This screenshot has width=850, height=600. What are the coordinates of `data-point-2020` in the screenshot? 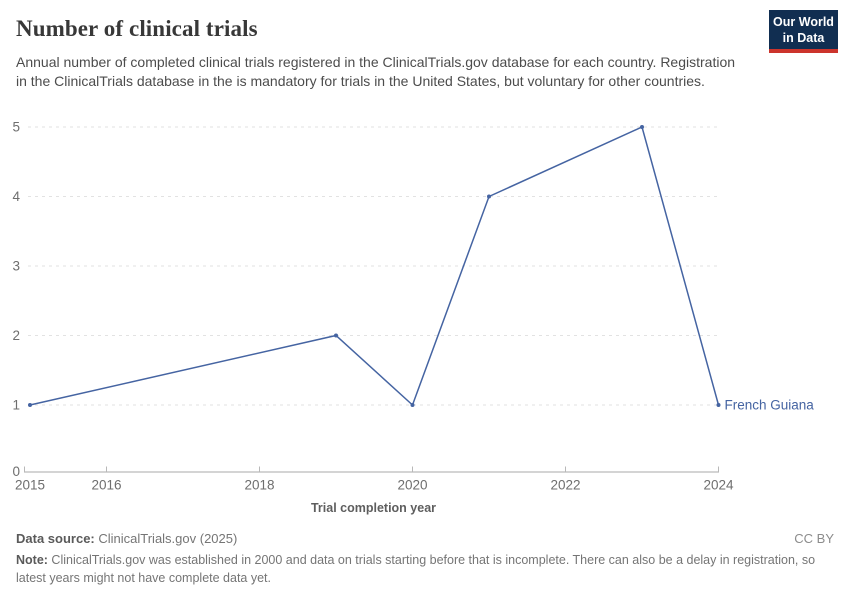 It's located at (412, 405).